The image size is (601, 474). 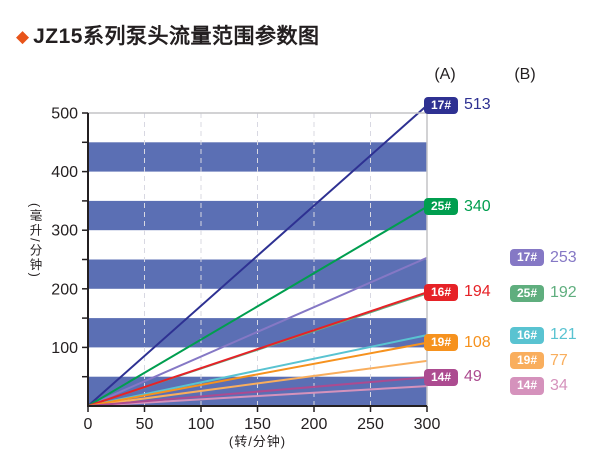 What do you see at coordinates (370, 424) in the screenshot?
I see `x-tick-label: 250` at bounding box center [370, 424].